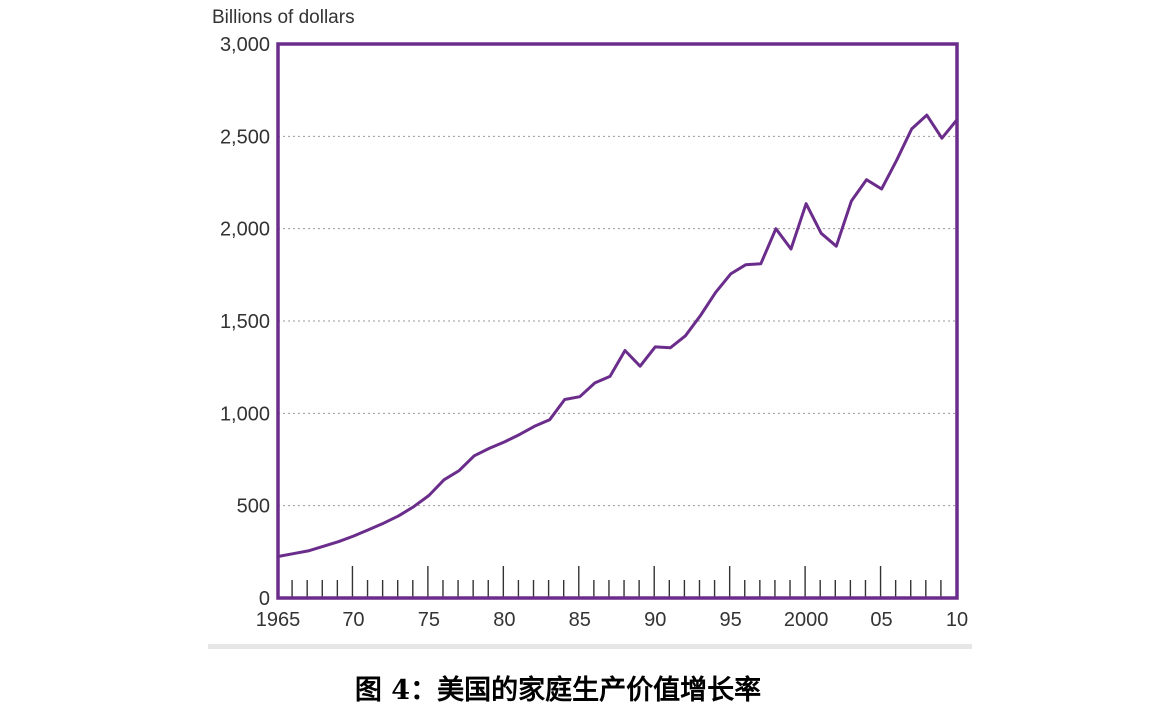 This screenshot has width=1166, height=718. I want to click on x-tick-label-2010: 10, so click(957, 620).